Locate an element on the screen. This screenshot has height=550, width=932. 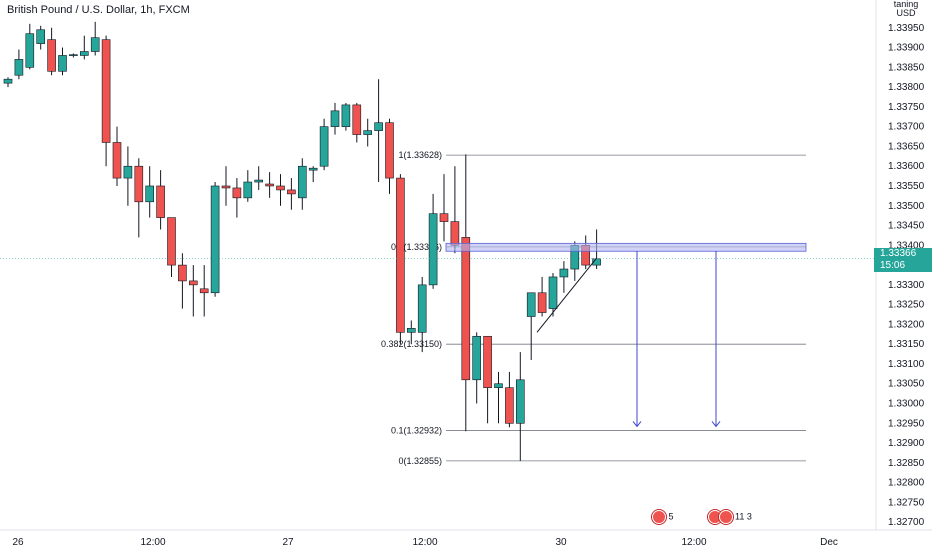
arrow-head is located at coordinates (716, 424).